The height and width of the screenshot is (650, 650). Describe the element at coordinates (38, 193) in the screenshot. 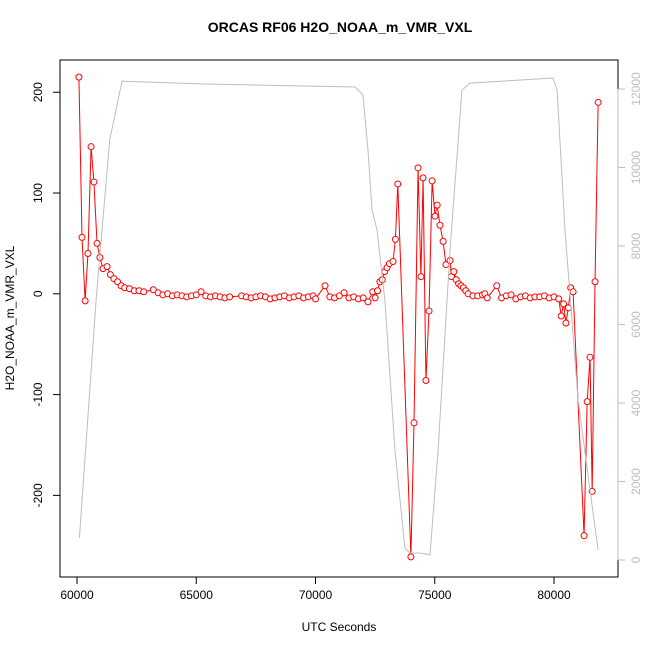

I see `y-tick-label: 100` at that location.